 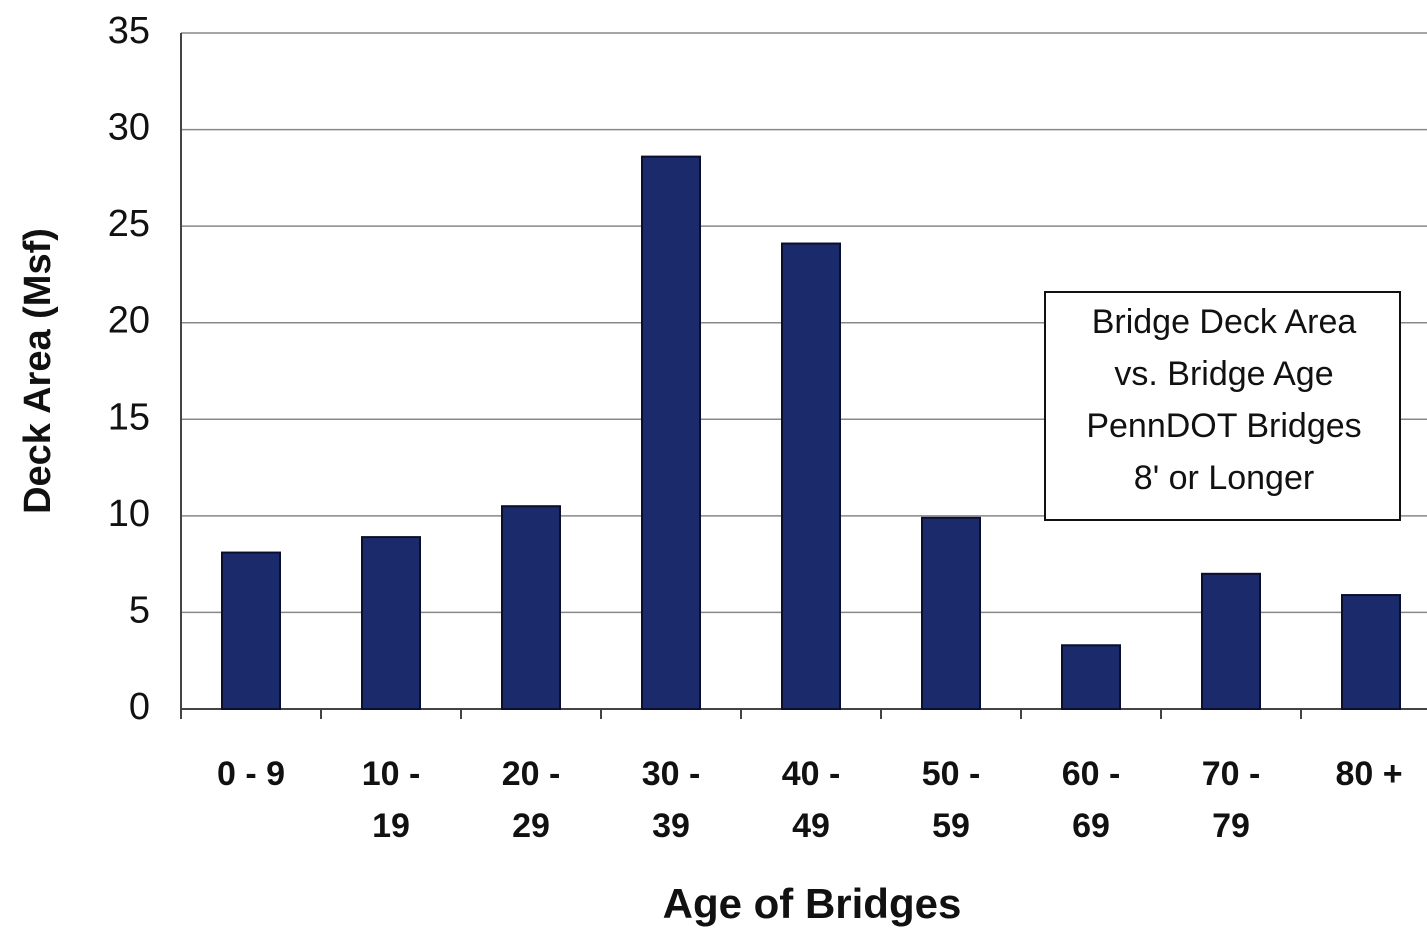 I want to click on annotation-line: PennDOT Bridges, so click(x=1223, y=426).